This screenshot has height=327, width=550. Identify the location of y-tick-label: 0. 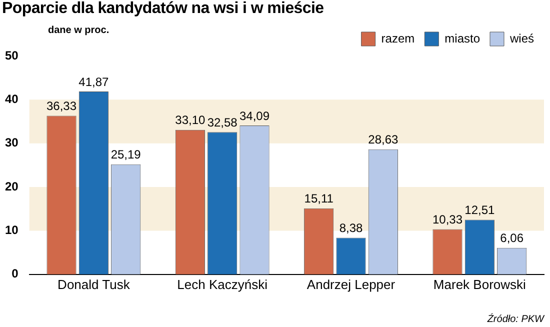
(15, 273).